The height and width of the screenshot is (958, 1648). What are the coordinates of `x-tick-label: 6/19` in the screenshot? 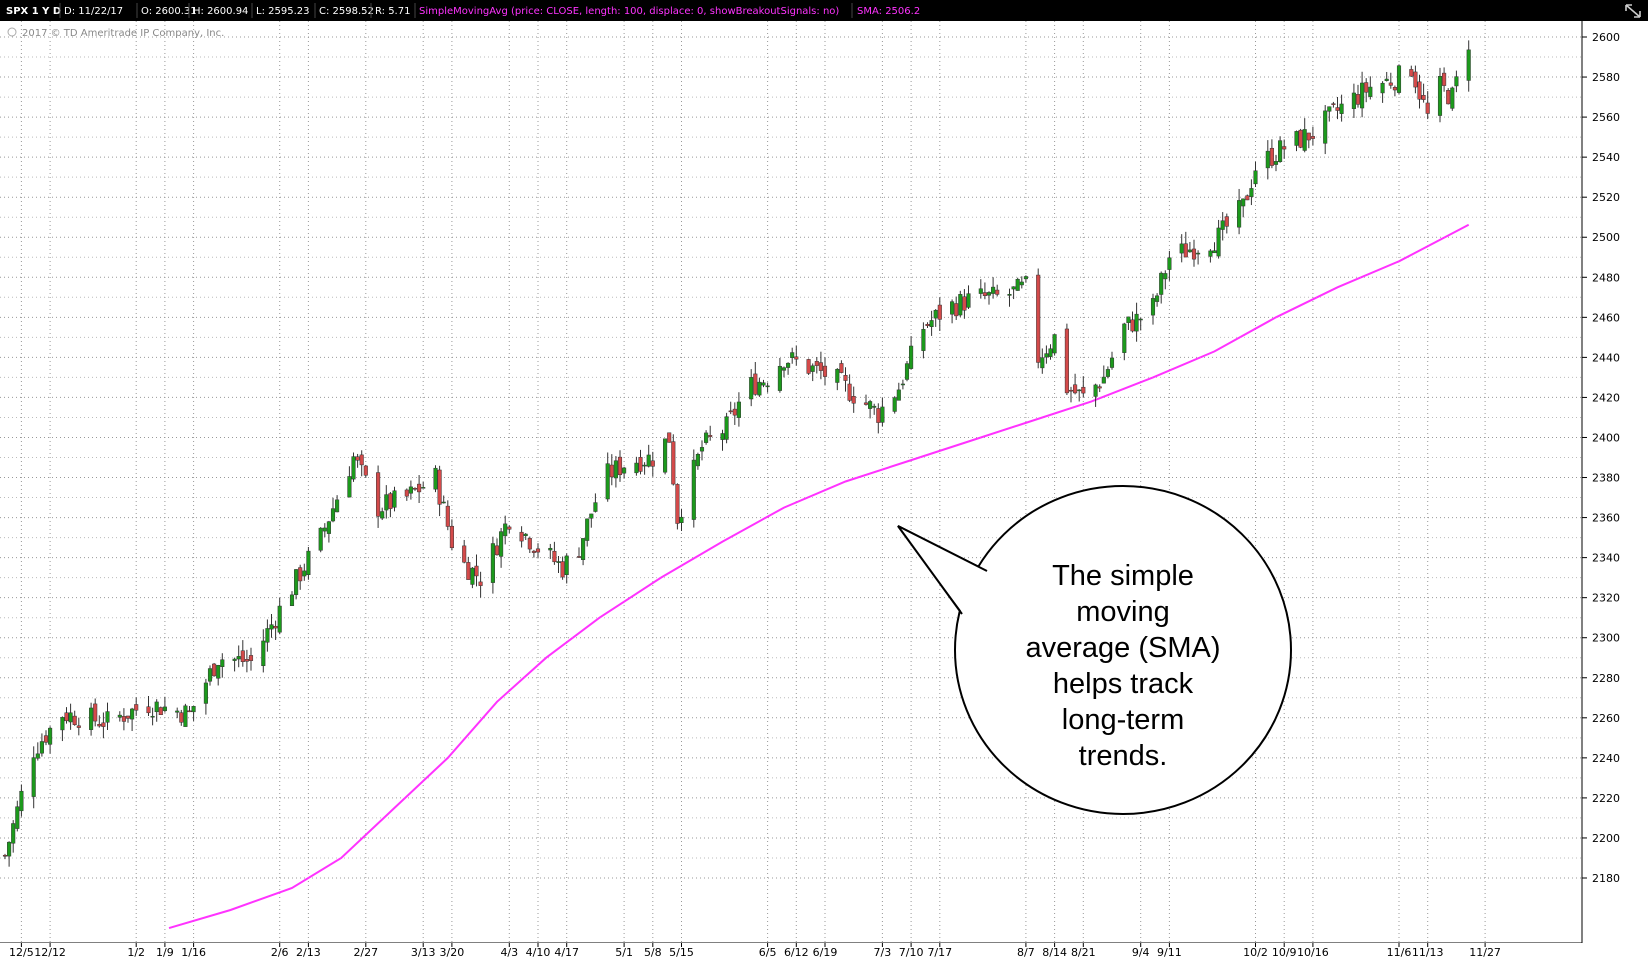 It's located at (825, 952).